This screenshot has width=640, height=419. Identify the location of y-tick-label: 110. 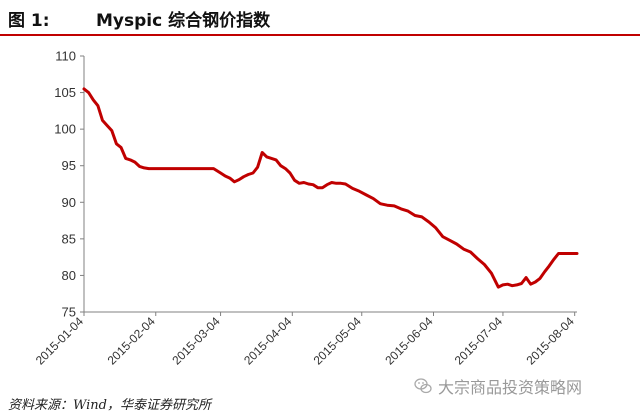
(65, 56).